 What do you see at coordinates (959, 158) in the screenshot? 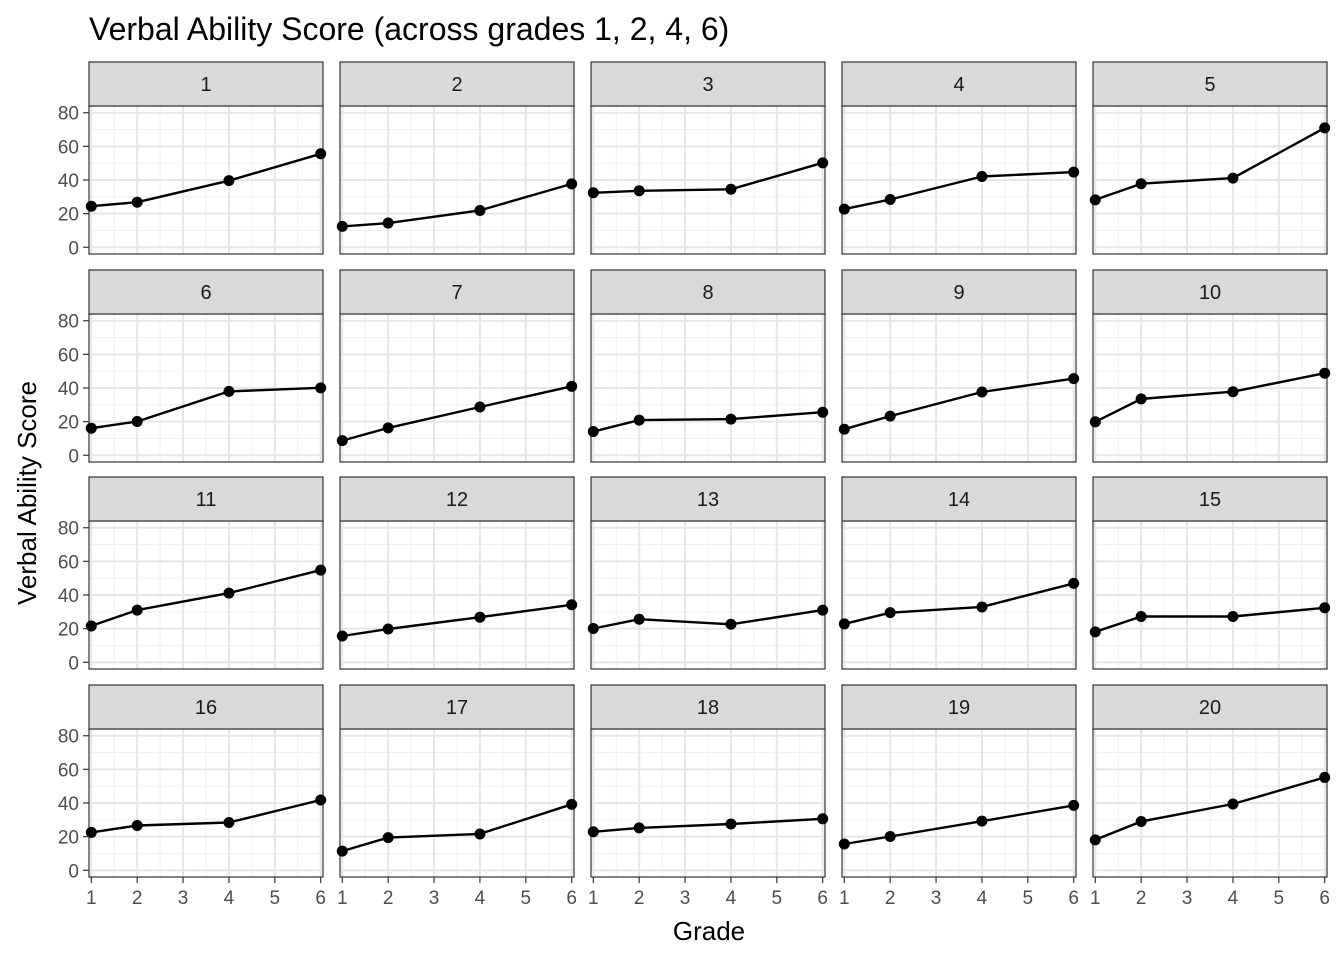
I see `facet-panel-4: 4` at bounding box center [959, 158].